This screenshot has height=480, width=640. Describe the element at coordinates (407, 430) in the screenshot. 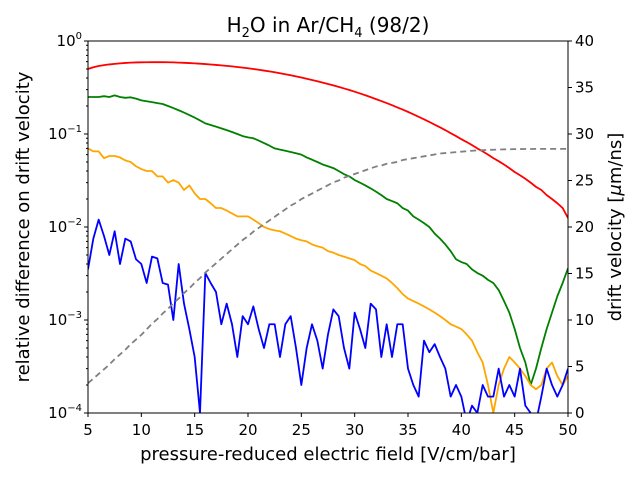

I see `x-tick-label: 35` at that location.